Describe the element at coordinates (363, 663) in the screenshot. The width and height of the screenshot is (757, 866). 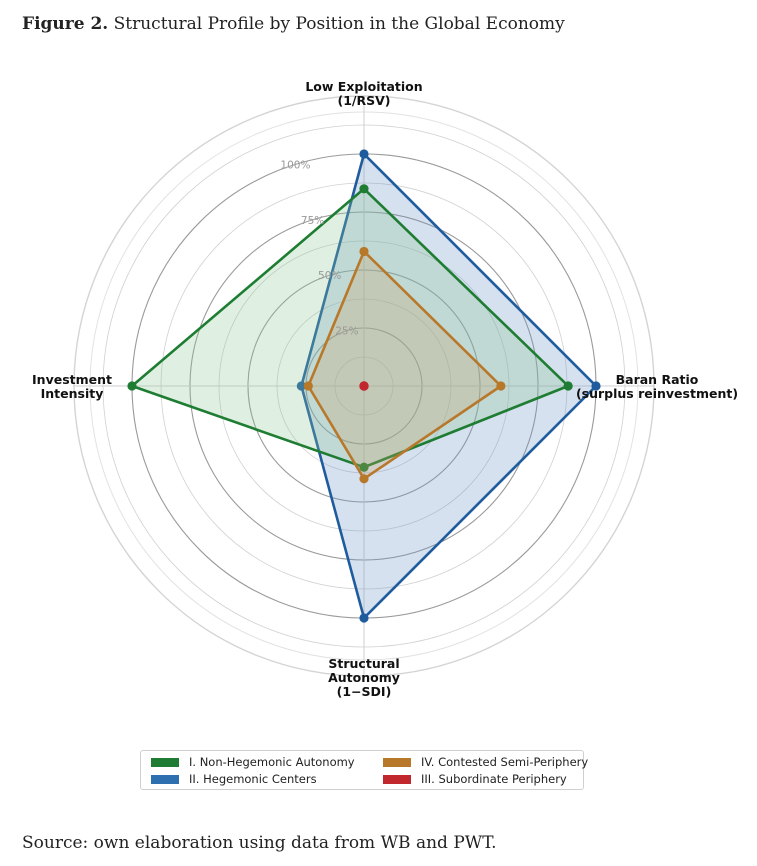
I see `axis-label: Structural` at that location.